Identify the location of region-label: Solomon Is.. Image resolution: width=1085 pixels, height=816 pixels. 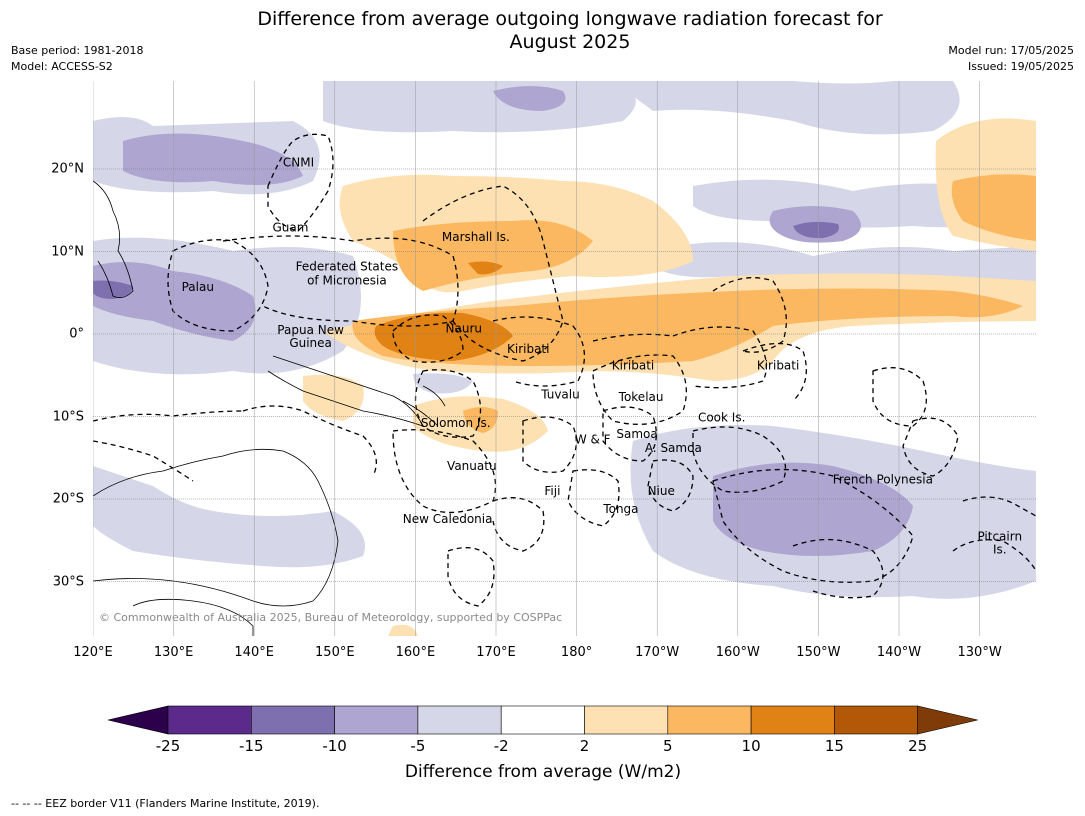
(456, 423).